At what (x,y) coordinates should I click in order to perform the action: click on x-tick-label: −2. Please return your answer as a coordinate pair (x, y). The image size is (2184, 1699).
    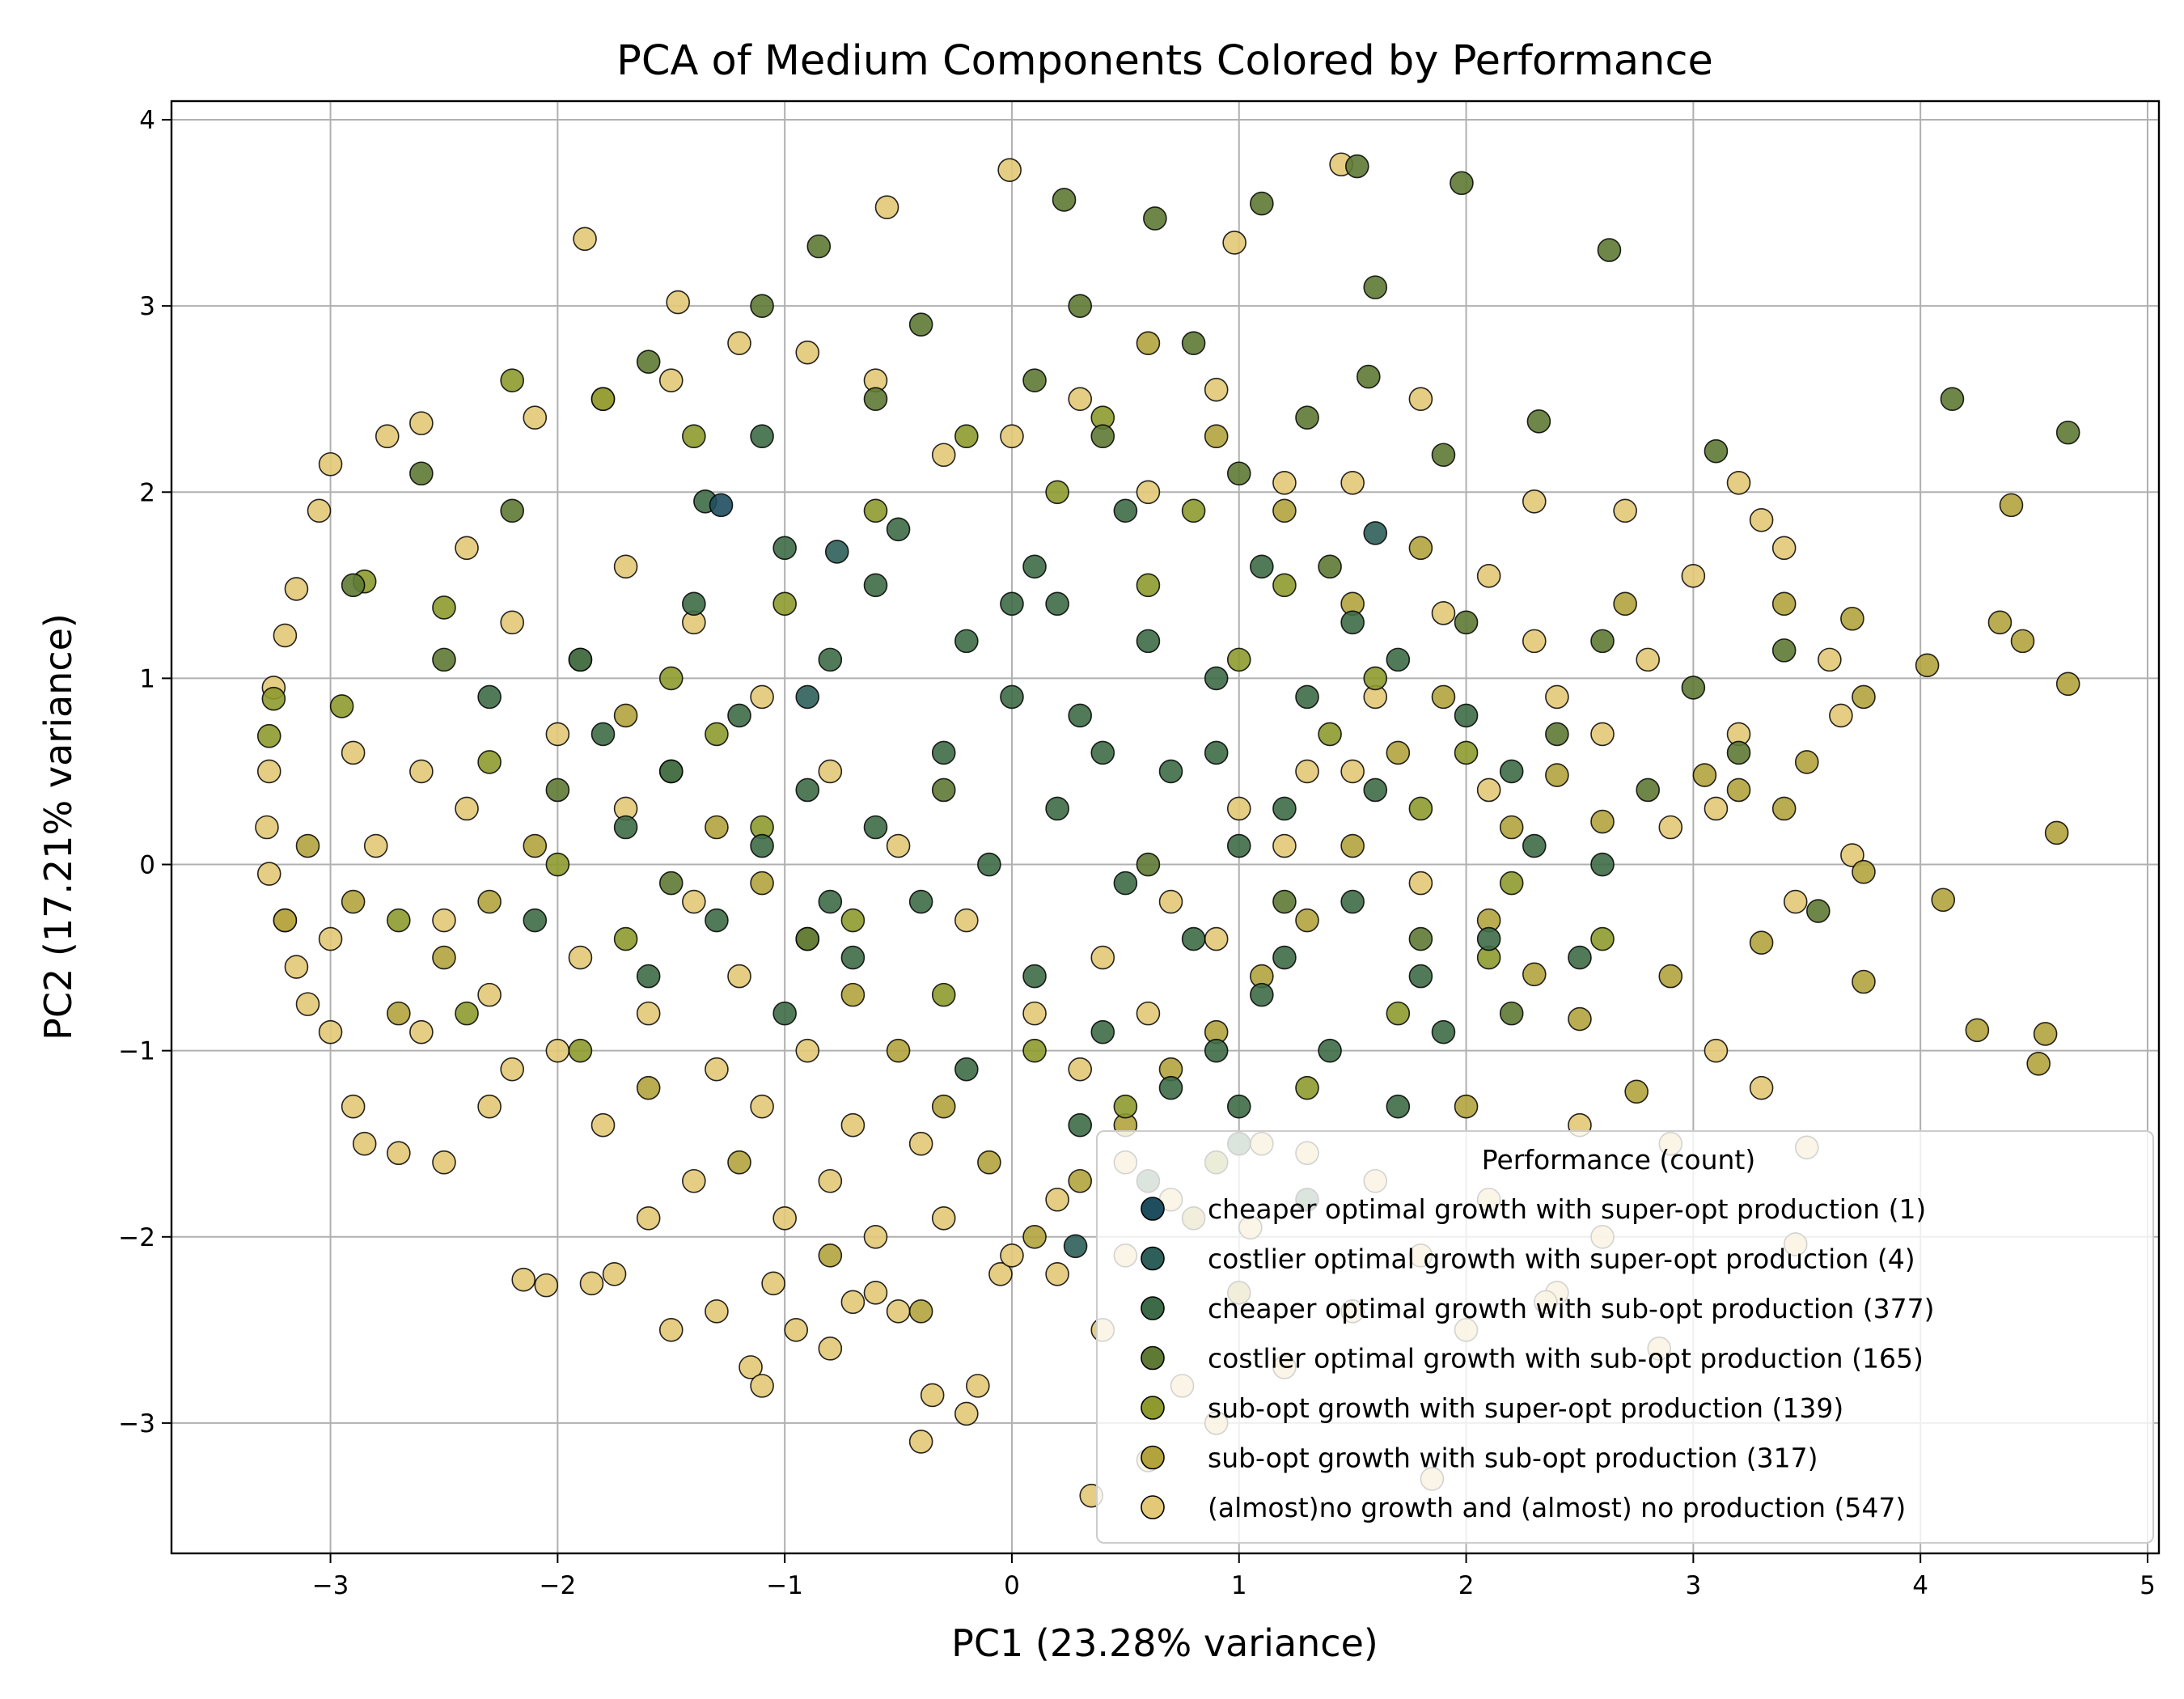
    Looking at the image, I should click on (558, 1585).